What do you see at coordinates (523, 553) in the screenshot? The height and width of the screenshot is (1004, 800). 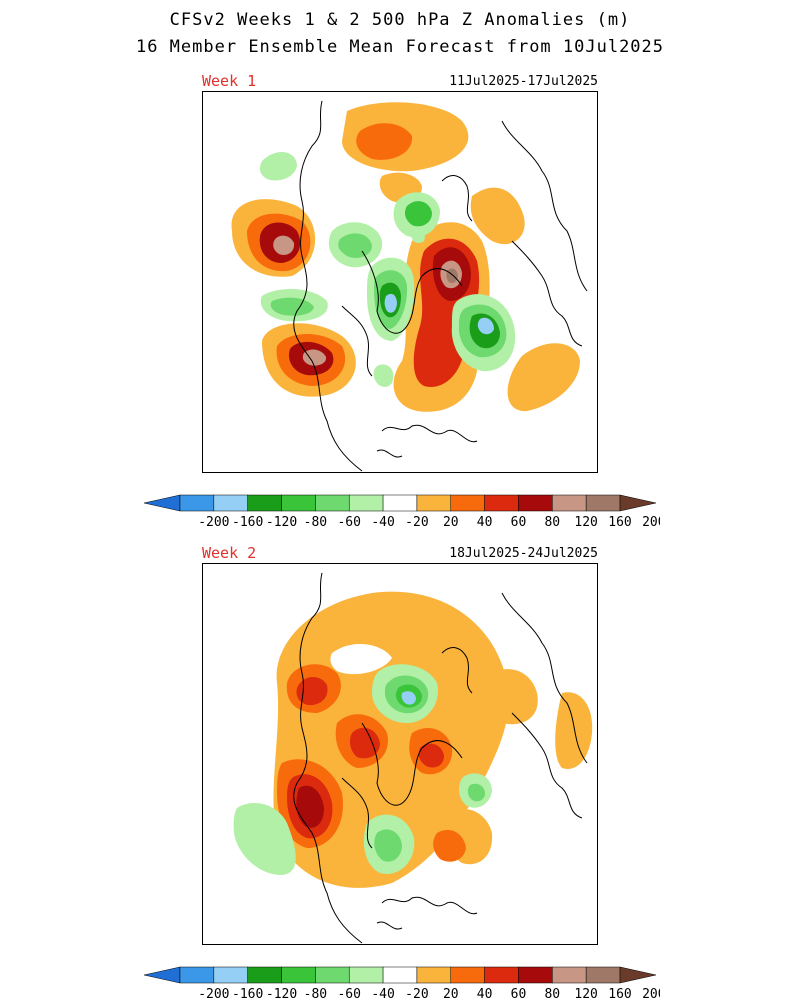 I see `week2-dates: 18Jul2025-24Jul2025` at bounding box center [523, 553].